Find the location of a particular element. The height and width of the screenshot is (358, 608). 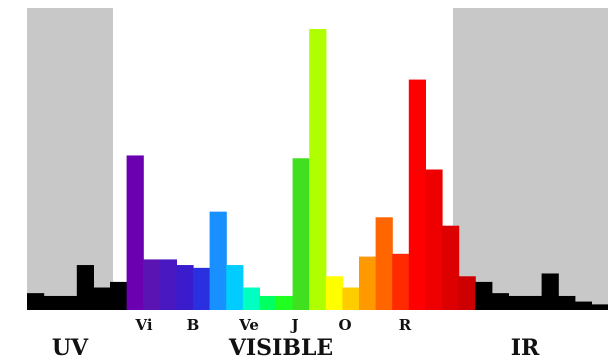

region-label-visible: VISIBLE is located at coordinates (280, 346).